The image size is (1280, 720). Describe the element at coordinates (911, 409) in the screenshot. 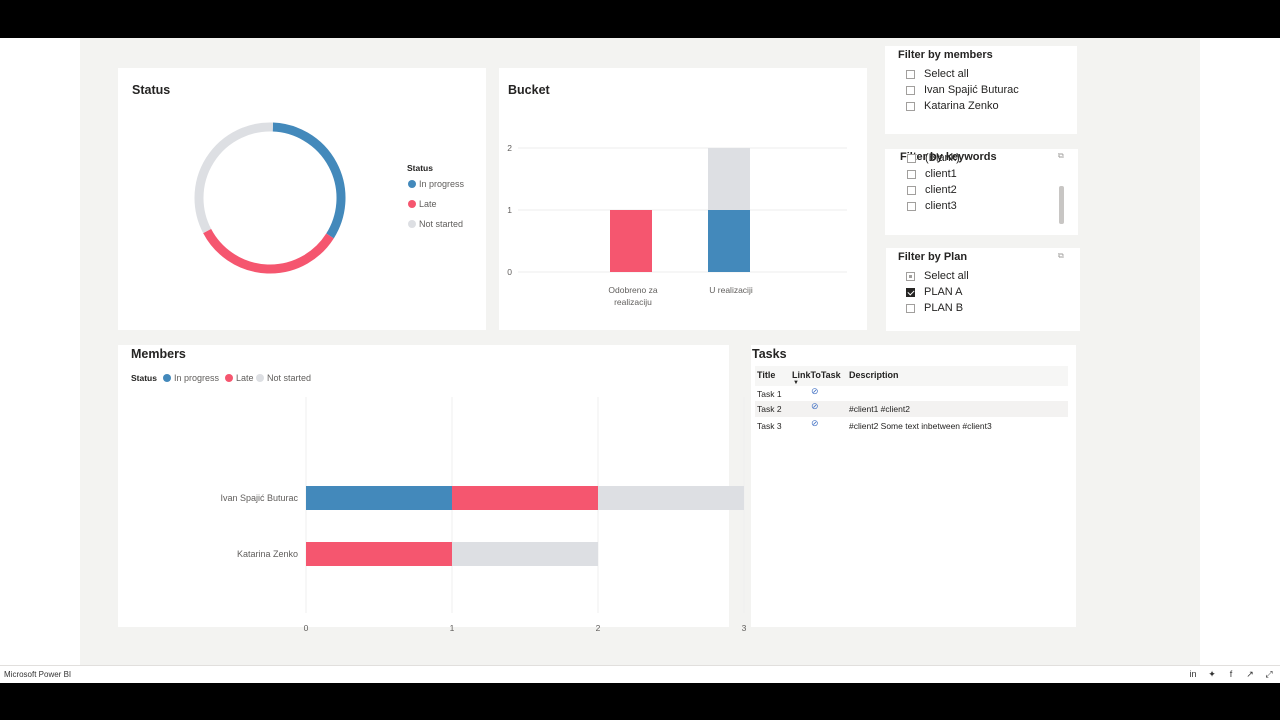

I see `table-row-highlight` at that location.